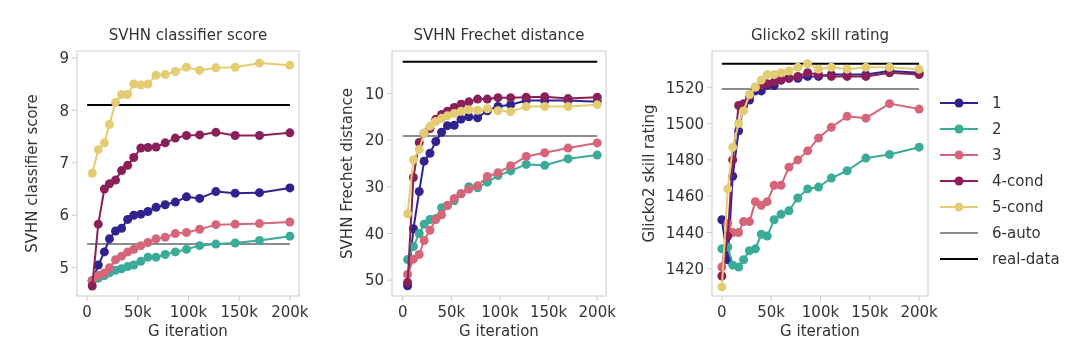  What do you see at coordinates (1018, 181) in the screenshot?
I see `legend-label: 4-cond` at bounding box center [1018, 181].